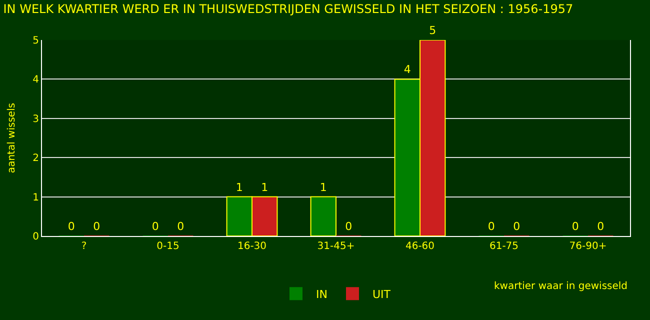  Describe the element at coordinates (35, 158) in the screenshot. I see `y-tick-label: 2` at that location.